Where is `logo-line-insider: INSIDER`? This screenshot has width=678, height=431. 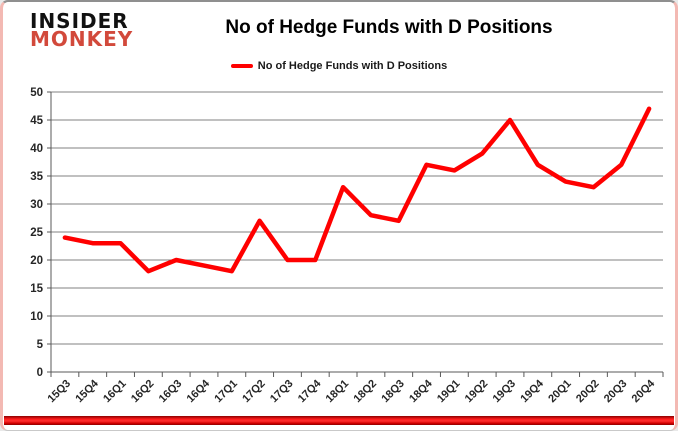
logo-line-insider: INSIDER is located at coordinates (79, 21).